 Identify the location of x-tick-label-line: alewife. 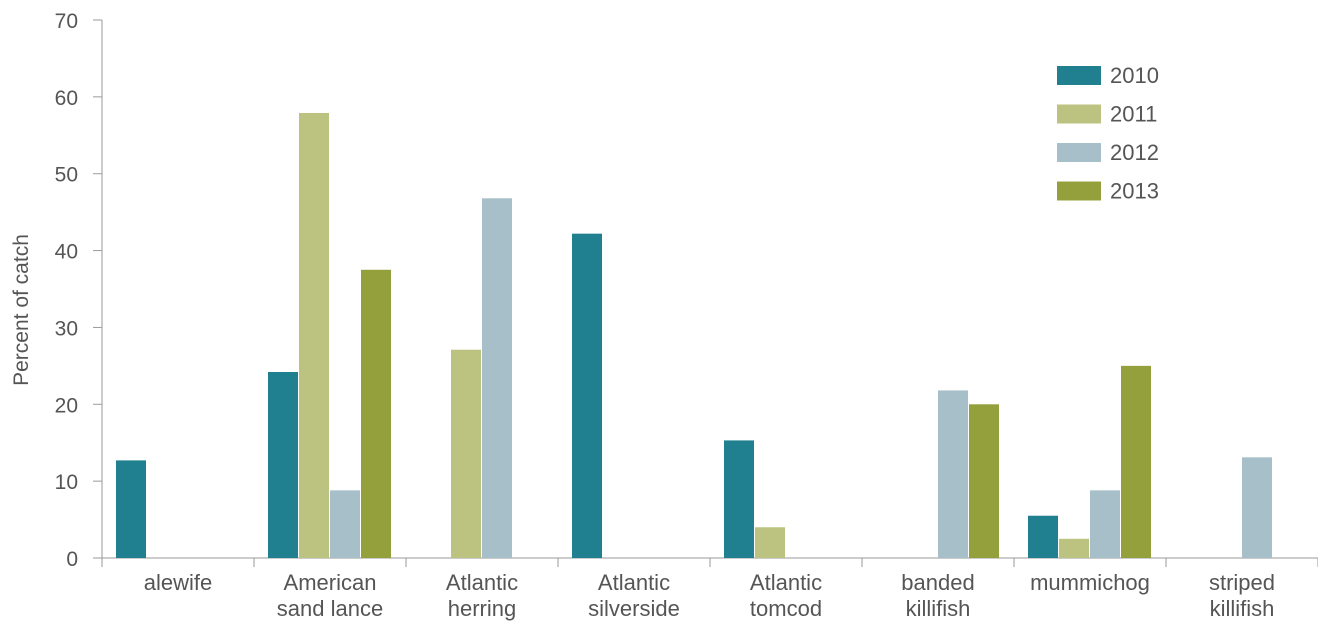
(178, 582).